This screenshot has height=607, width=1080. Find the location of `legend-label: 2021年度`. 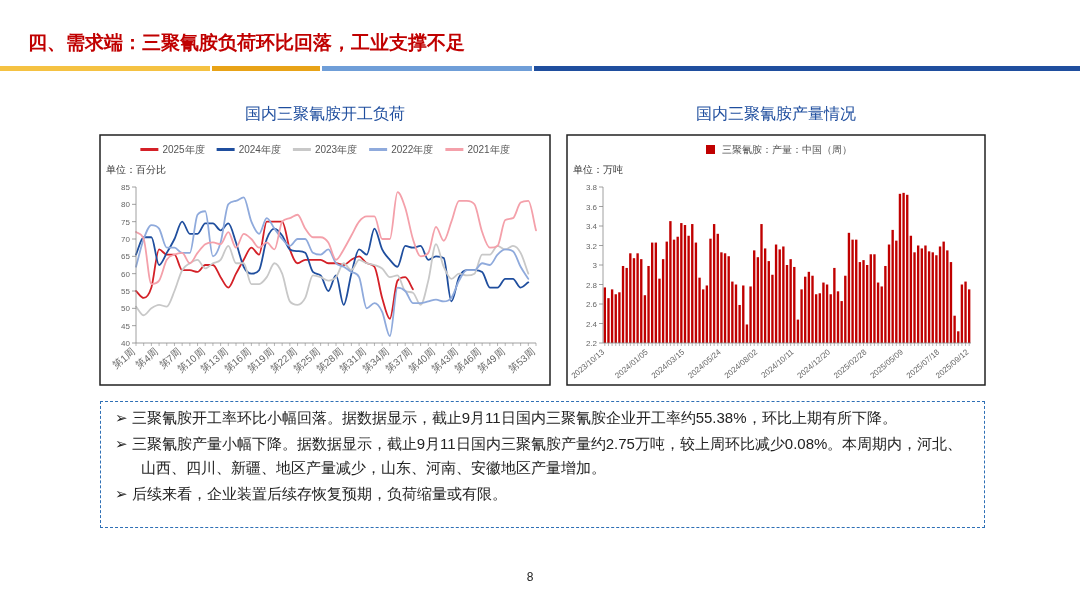

legend-label: 2021年度 is located at coordinates (488, 149).